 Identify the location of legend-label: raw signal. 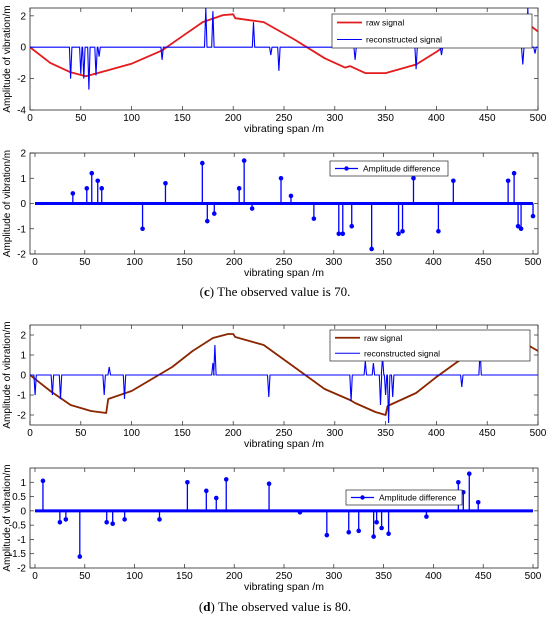
(385, 23).